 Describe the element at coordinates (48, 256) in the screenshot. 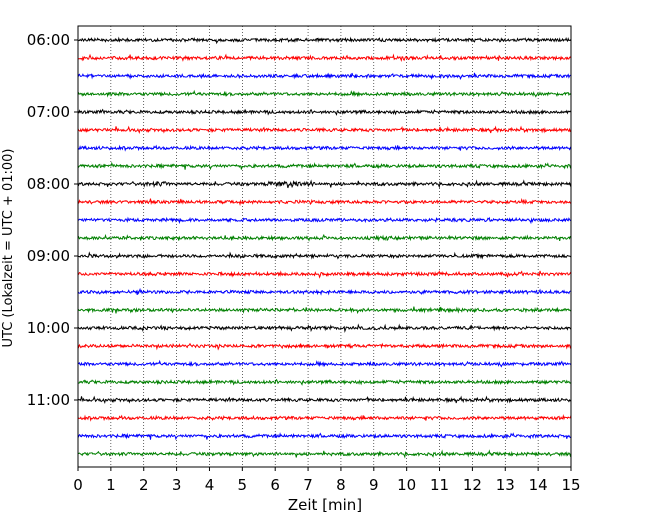

I see `y-tick-label: 09:00` at that location.